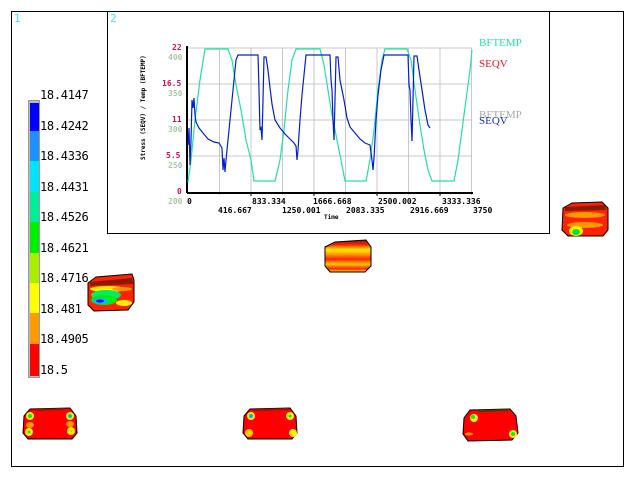 The image size is (640, 480). I want to click on y-axis-label: Stress (SEQV) / Temp (BFTEMP), so click(143, 107).